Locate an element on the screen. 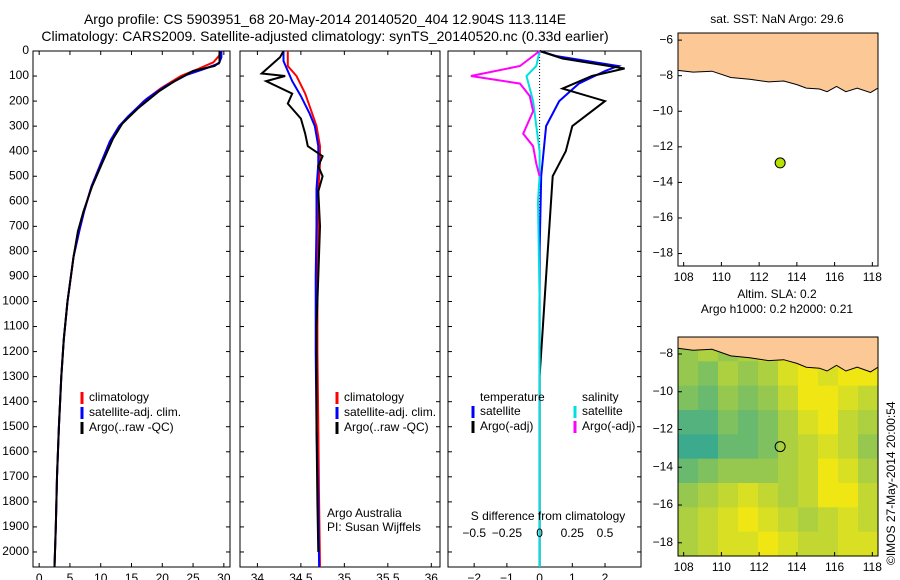  map_sla-ytick-label: −14 is located at coordinates (663, 466).